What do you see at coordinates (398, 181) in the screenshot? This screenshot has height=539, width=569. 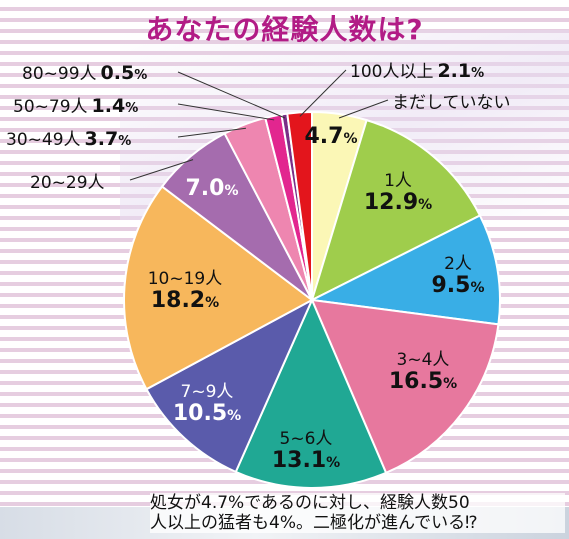 I see `slice-category: 1人` at bounding box center [398, 181].